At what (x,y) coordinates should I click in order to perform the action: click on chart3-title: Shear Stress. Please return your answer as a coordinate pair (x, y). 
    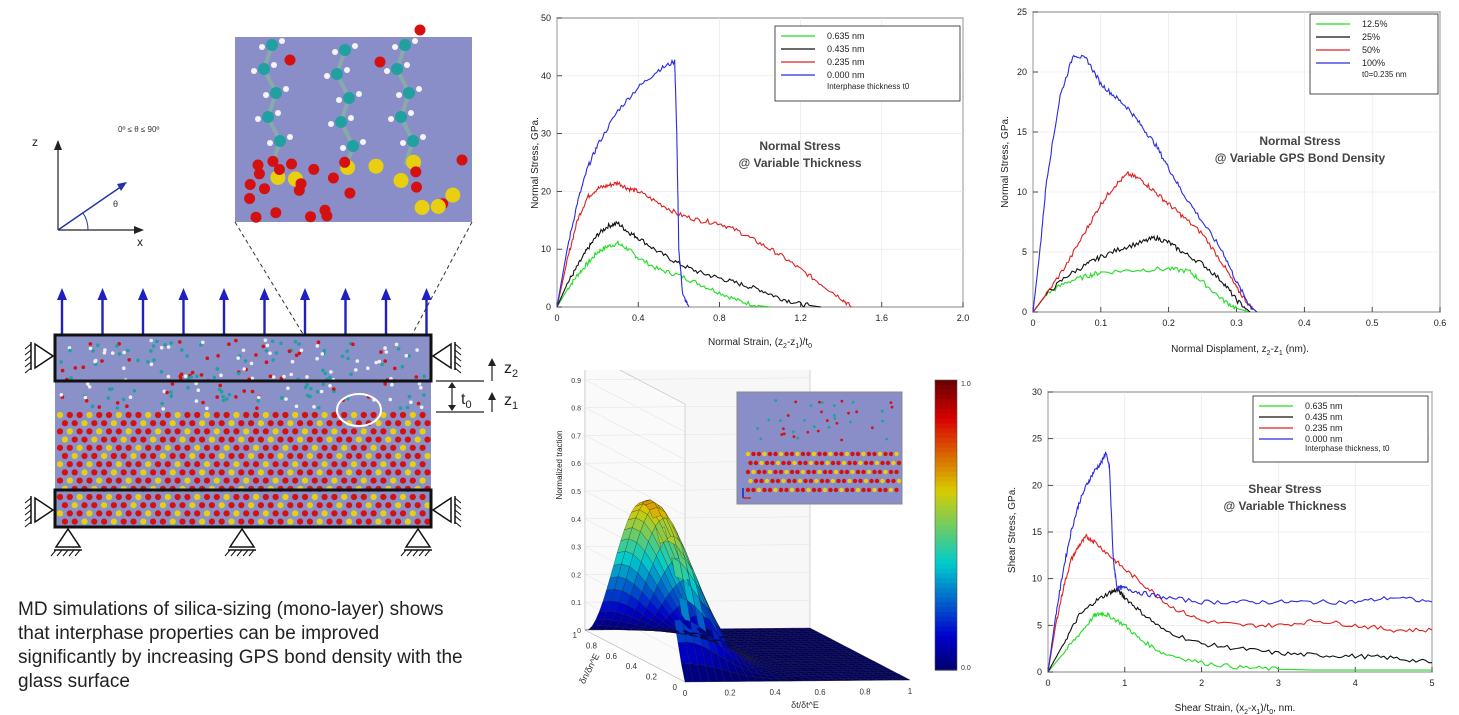
    Looking at the image, I should click on (1285, 489).